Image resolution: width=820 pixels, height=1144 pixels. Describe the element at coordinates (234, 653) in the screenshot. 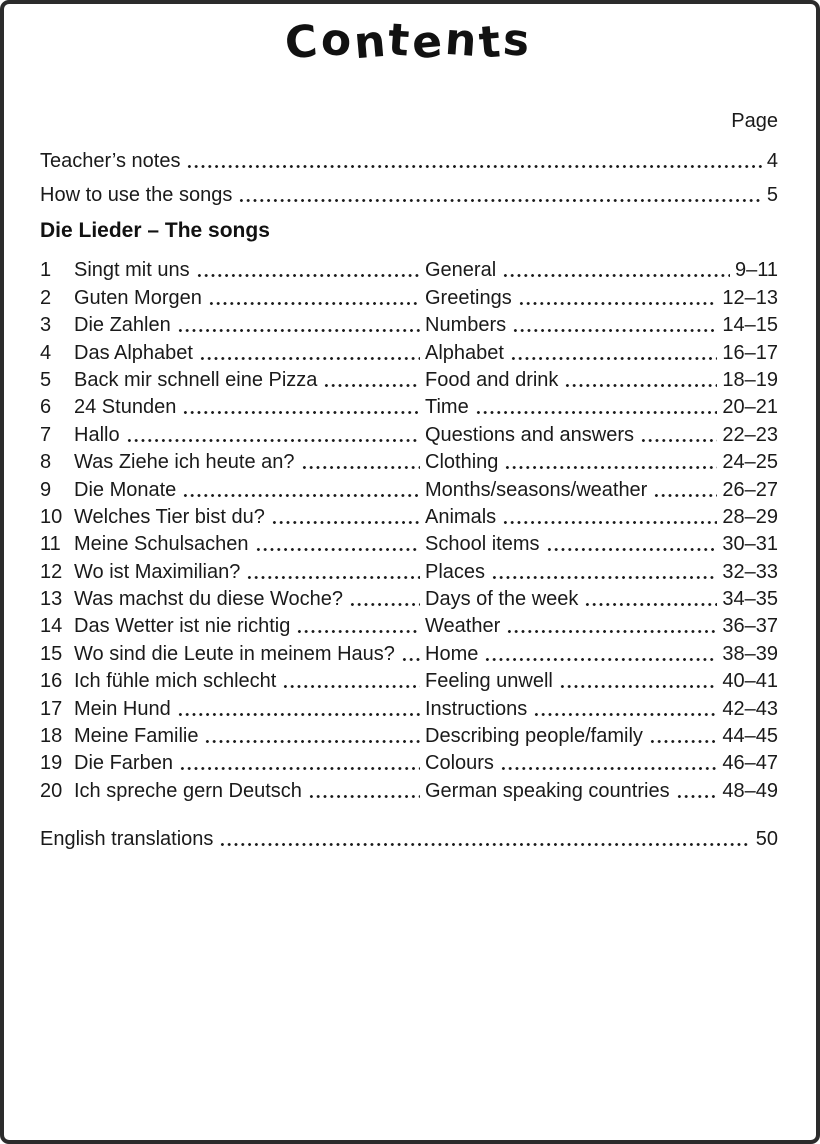

I see `song-title: Wo sind die Leute in meinem Haus?` at that location.